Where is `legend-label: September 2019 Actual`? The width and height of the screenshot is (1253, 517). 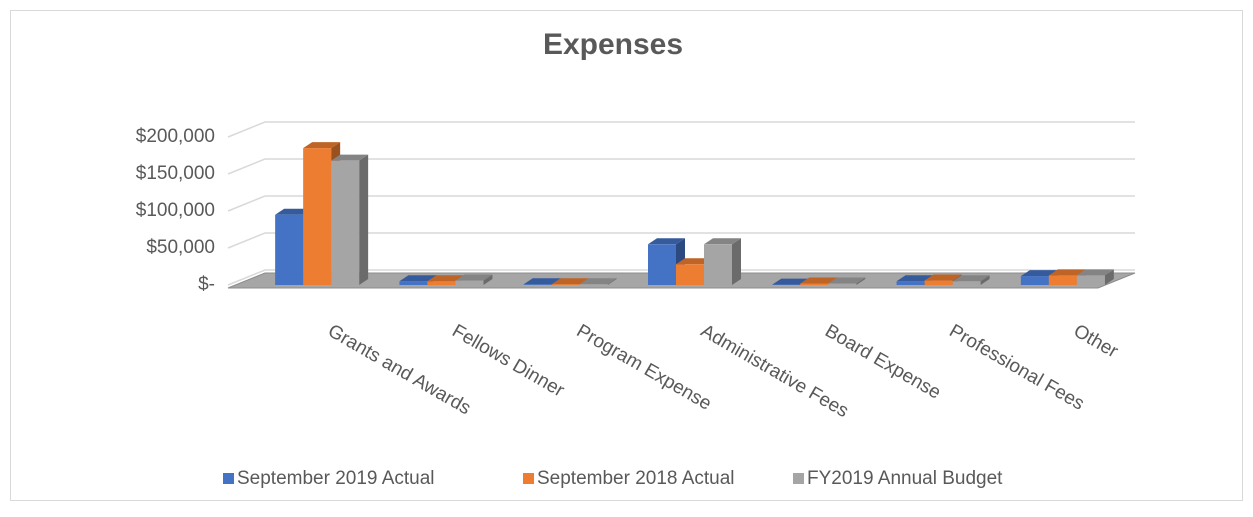 legend-label: September 2019 Actual is located at coordinates (336, 478).